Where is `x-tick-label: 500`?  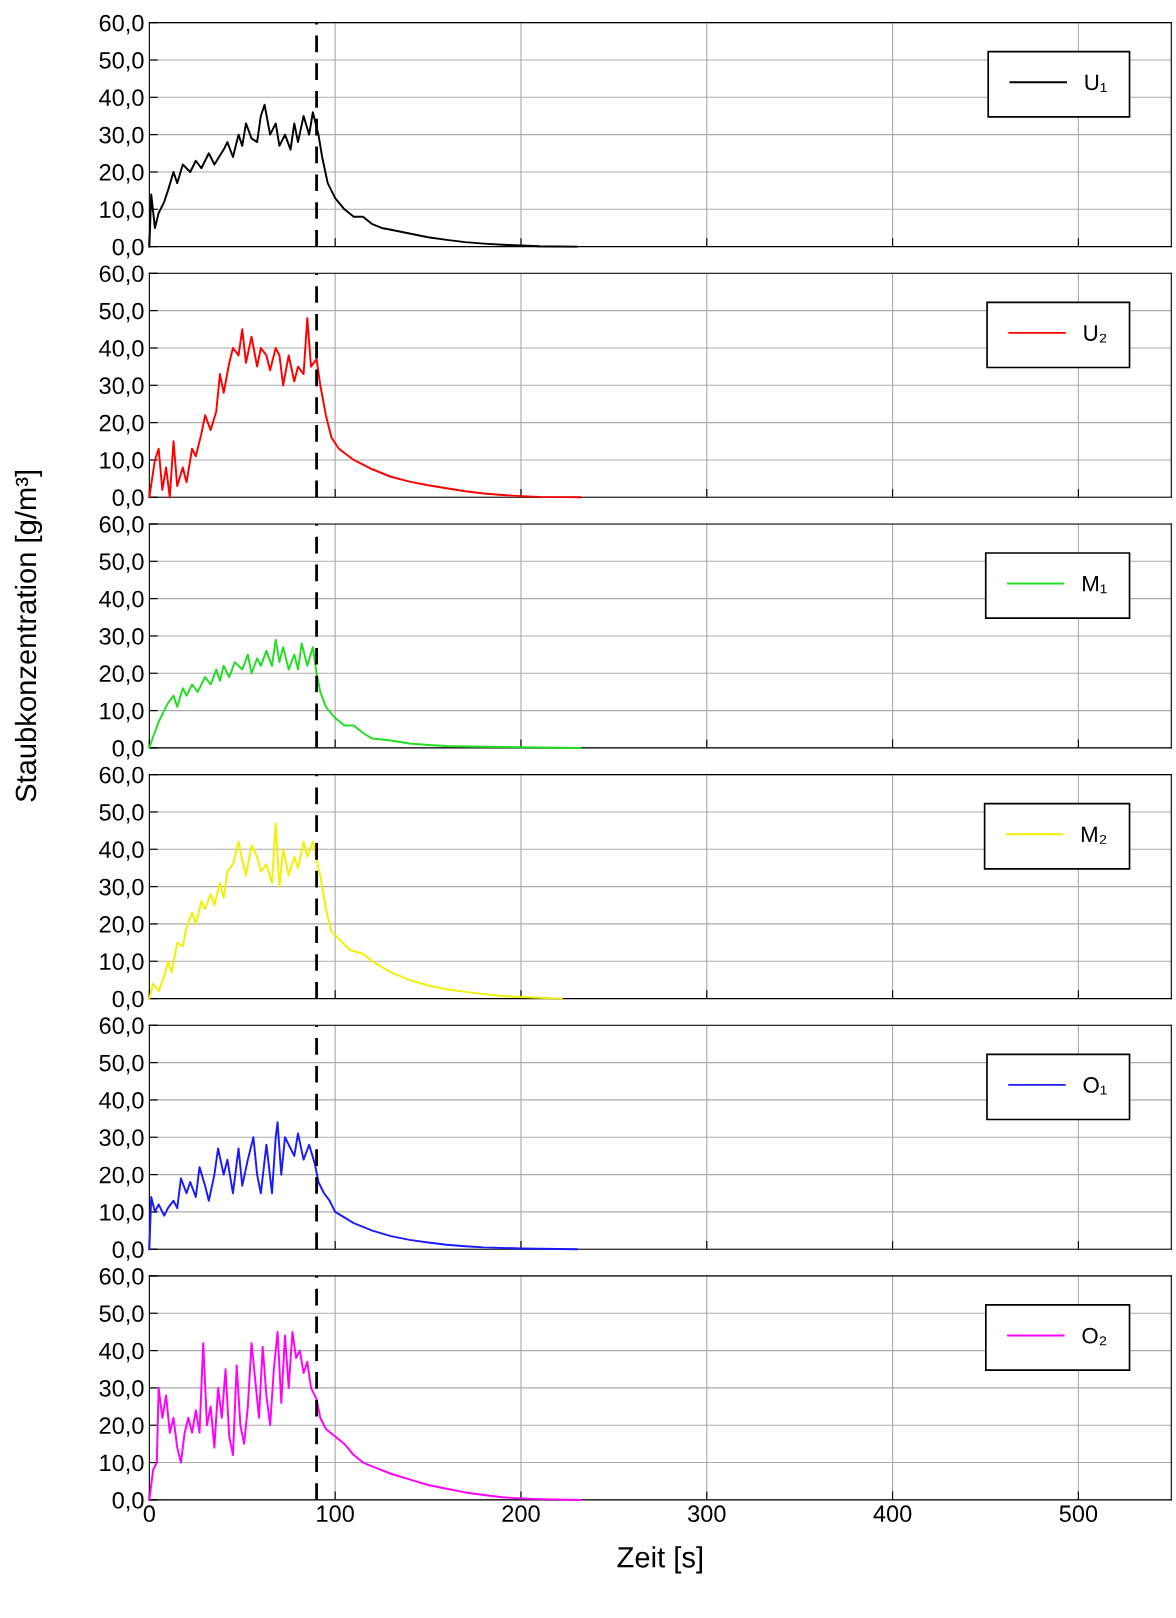 x-tick-label: 500 is located at coordinates (1078, 1514).